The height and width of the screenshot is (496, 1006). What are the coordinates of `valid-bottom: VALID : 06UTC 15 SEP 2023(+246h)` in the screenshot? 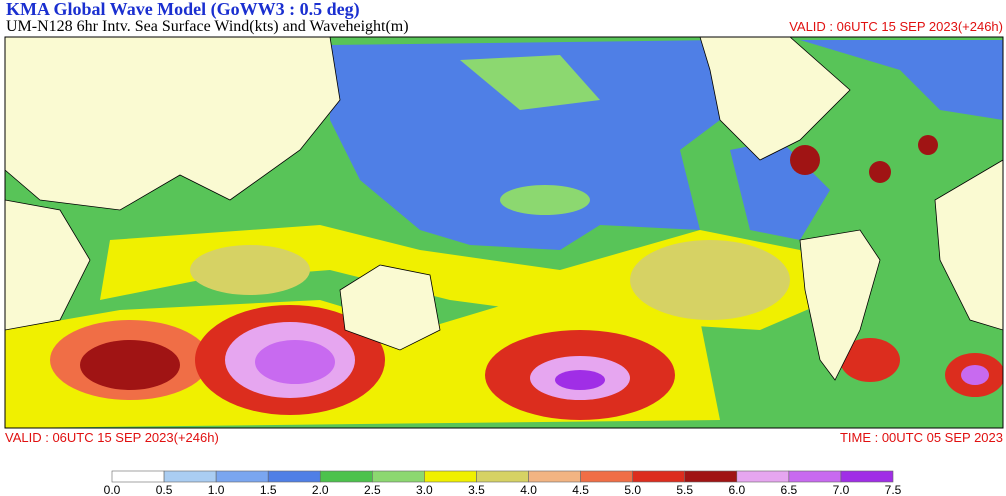 It's located at (112, 437).